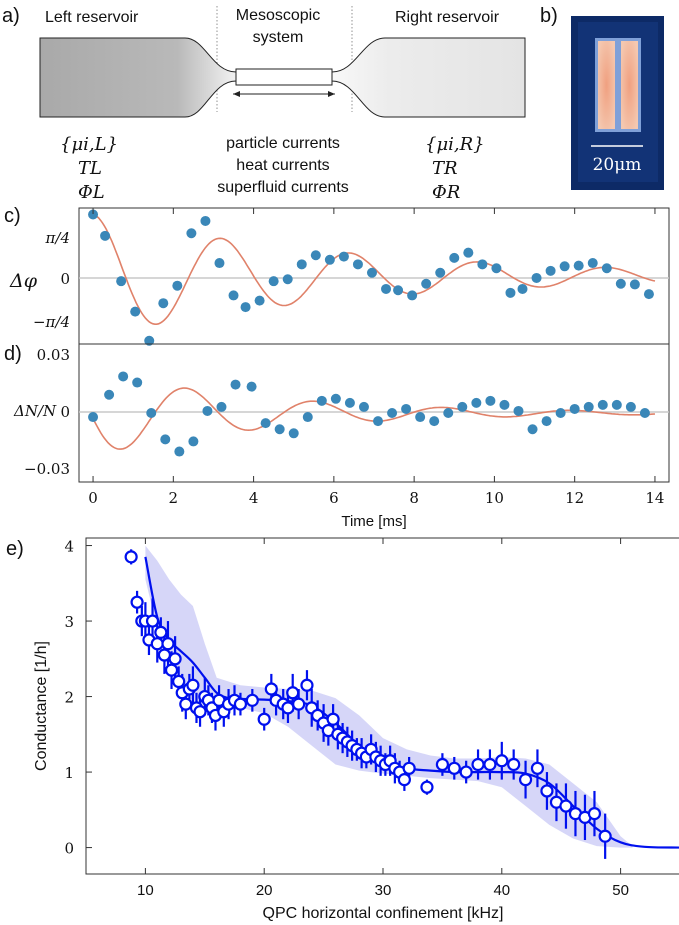 The width and height of the screenshot is (679, 925). I want to click on plot-c-marks, so click(372, 277).